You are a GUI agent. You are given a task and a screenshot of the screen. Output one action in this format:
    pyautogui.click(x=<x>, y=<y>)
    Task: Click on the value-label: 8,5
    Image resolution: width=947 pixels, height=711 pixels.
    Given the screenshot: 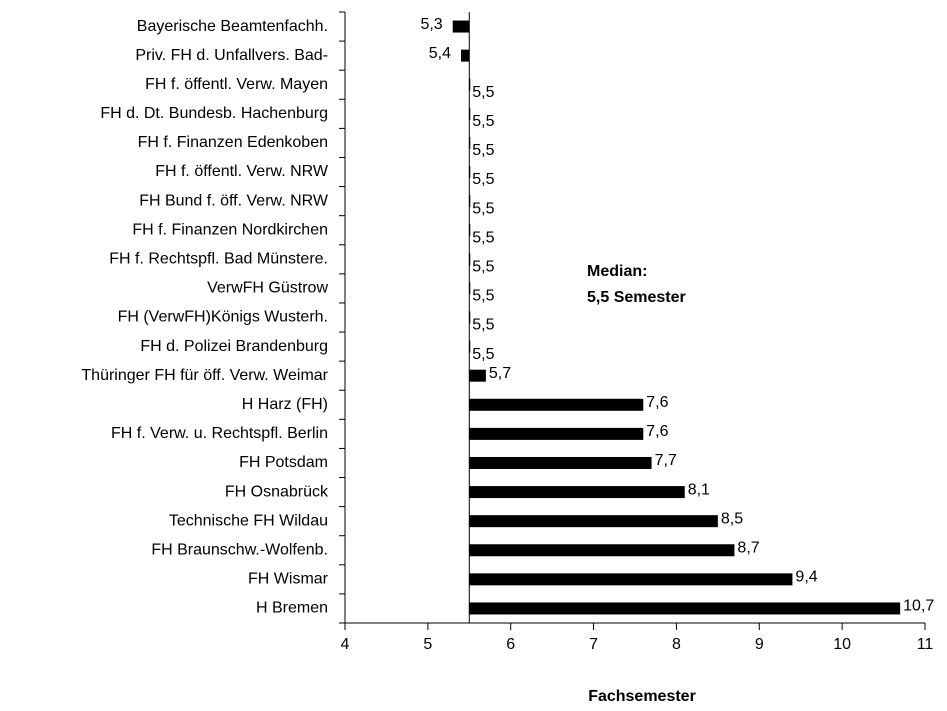 What is the action you would take?
    pyautogui.click(x=732, y=518)
    